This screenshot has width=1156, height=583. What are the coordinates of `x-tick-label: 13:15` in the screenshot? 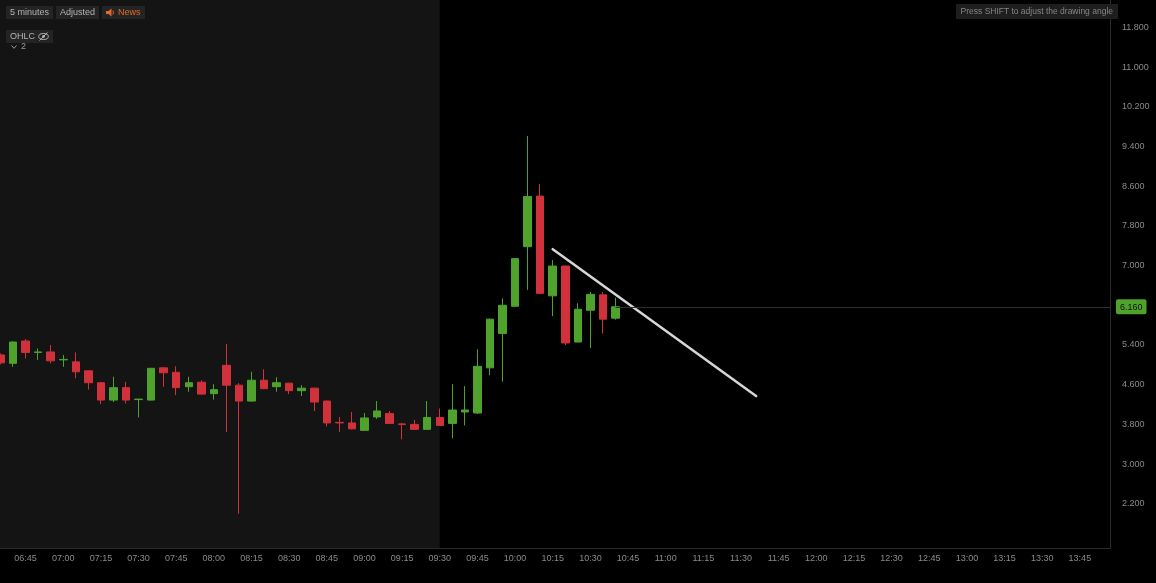 It's located at (1004, 557).